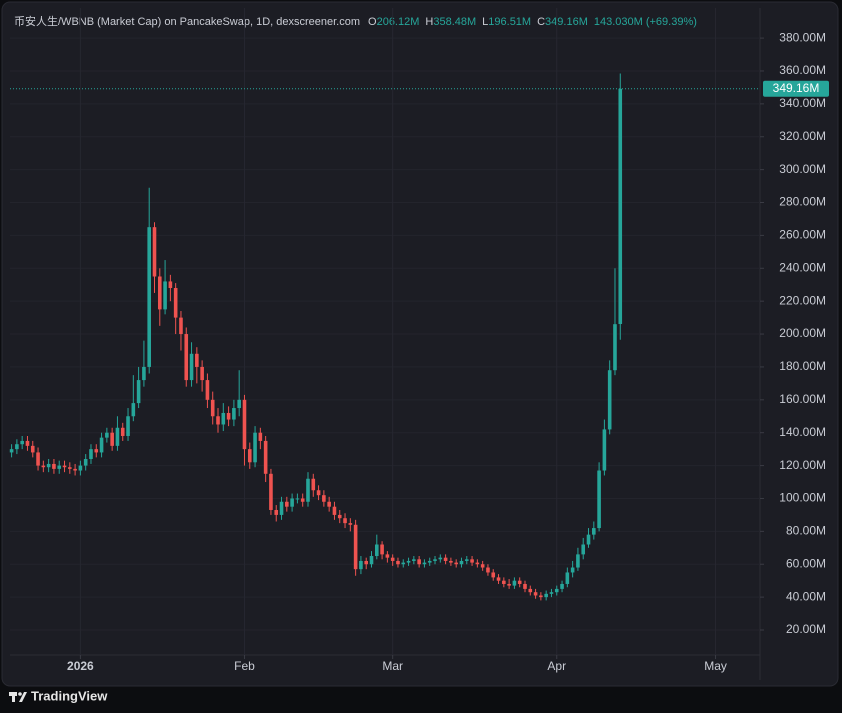 The width and height of the screenshot is (842, 713). What do you see at coordinates (509, 22) in the screenshot?
I see `legend-value: 196.51M` at bounding box center [509, 22].